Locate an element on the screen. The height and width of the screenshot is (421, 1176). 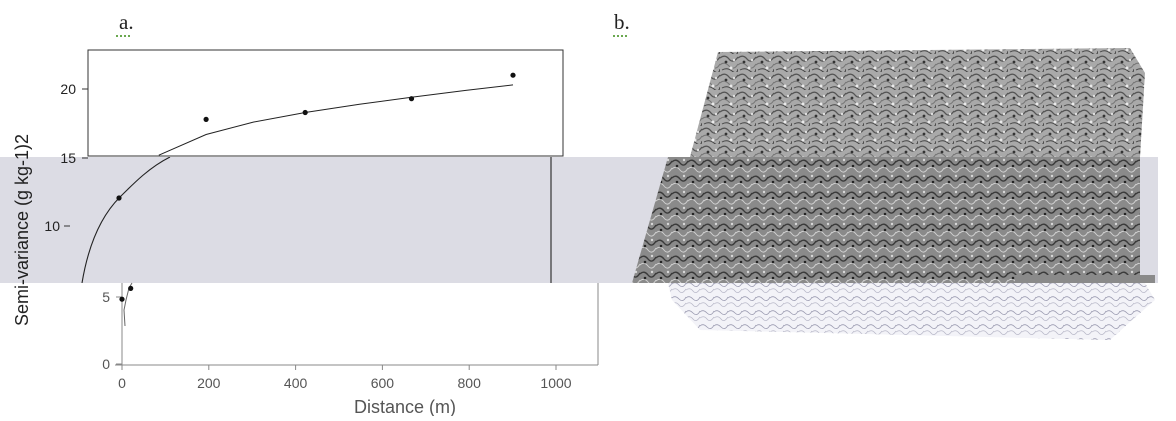
x-tick-label: 800 is located at coordinates (470, 383).